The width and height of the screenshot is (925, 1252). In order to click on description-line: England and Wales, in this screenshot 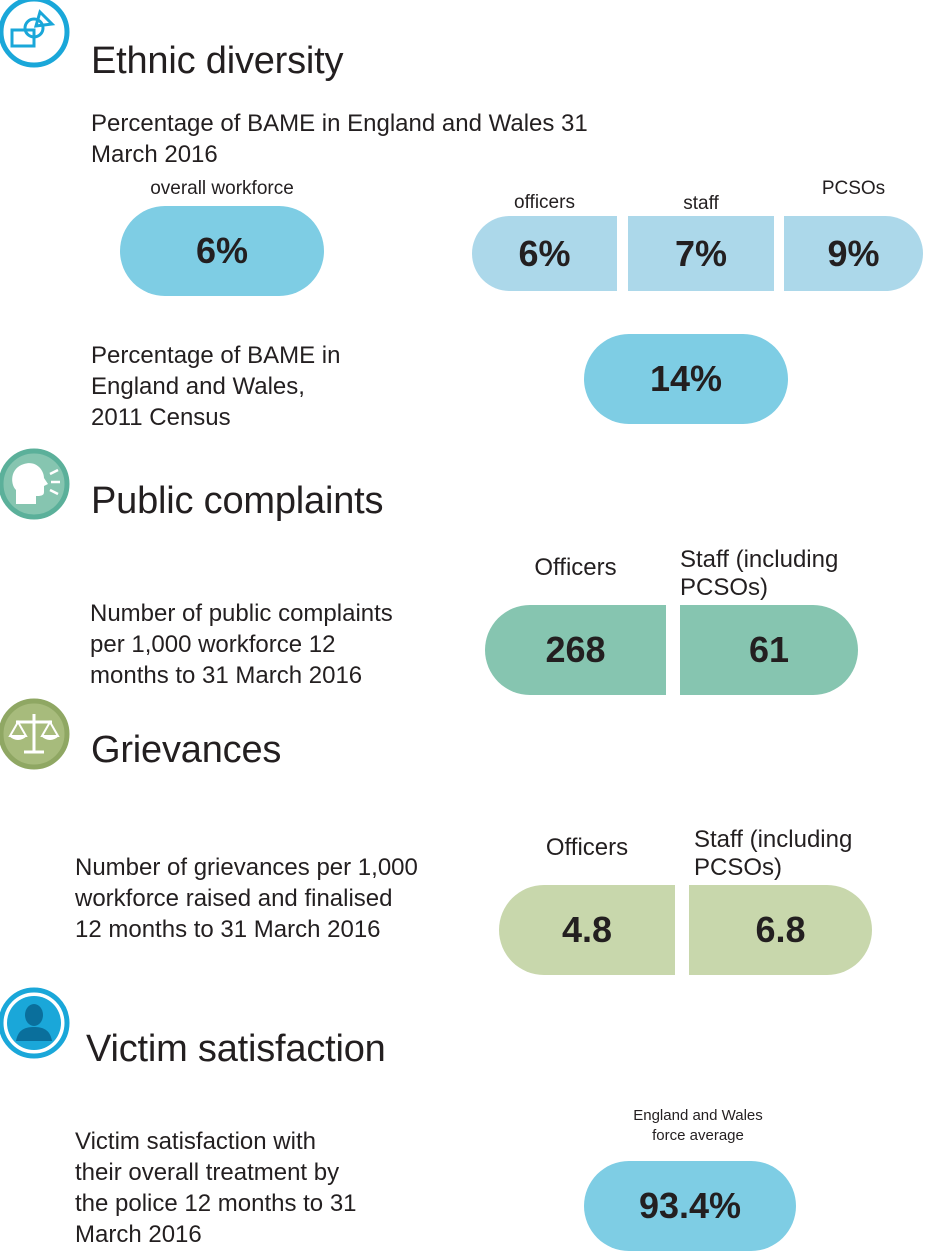, I will do `click(198, 386)`.